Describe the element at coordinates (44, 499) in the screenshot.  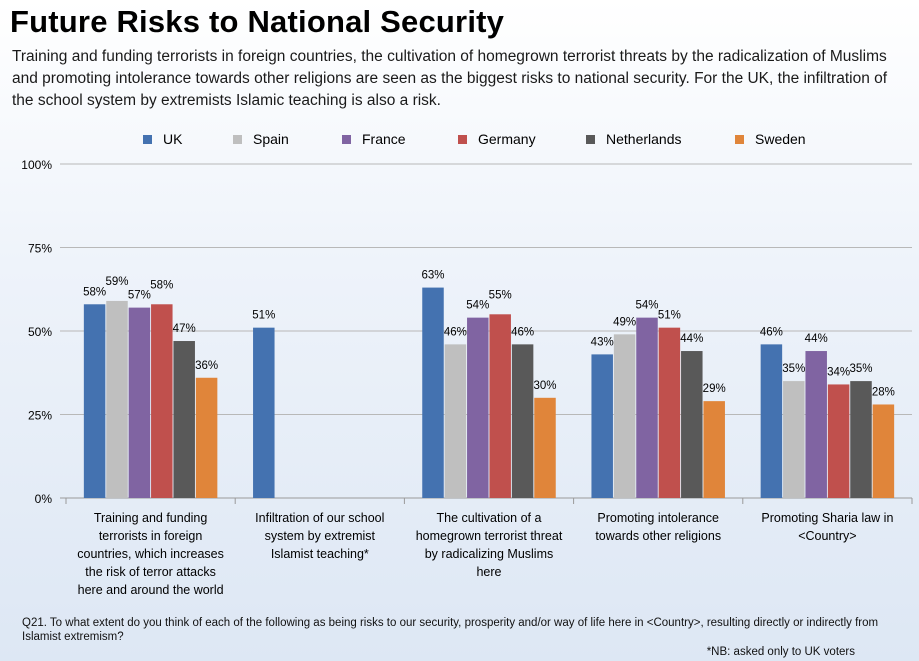
I see `y-tick-label: 0%` at that location.